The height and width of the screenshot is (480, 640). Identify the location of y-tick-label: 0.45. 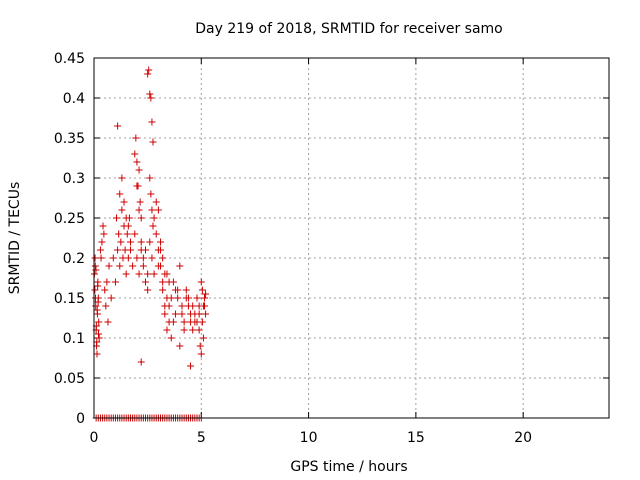
(69, 59).